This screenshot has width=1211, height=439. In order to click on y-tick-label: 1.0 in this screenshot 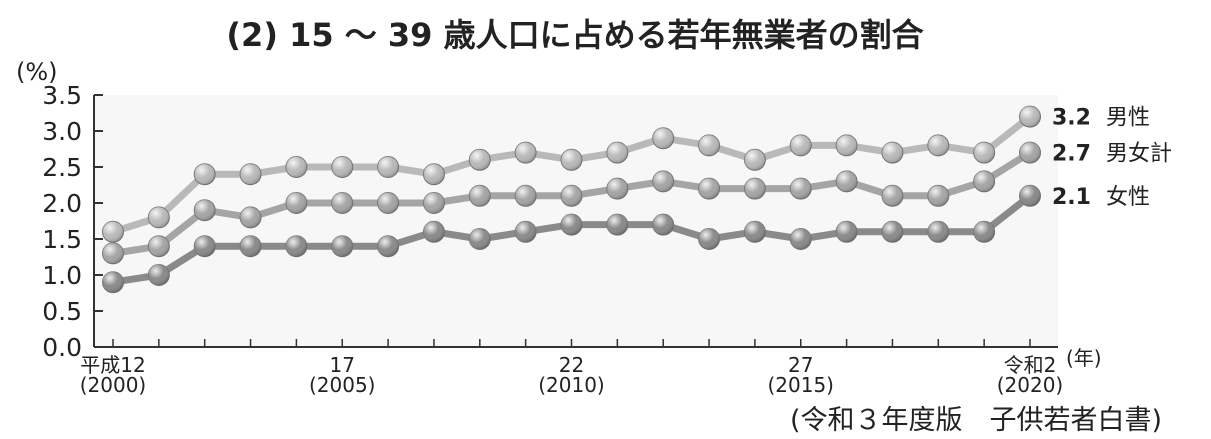, I will do `click(62, 275)`.